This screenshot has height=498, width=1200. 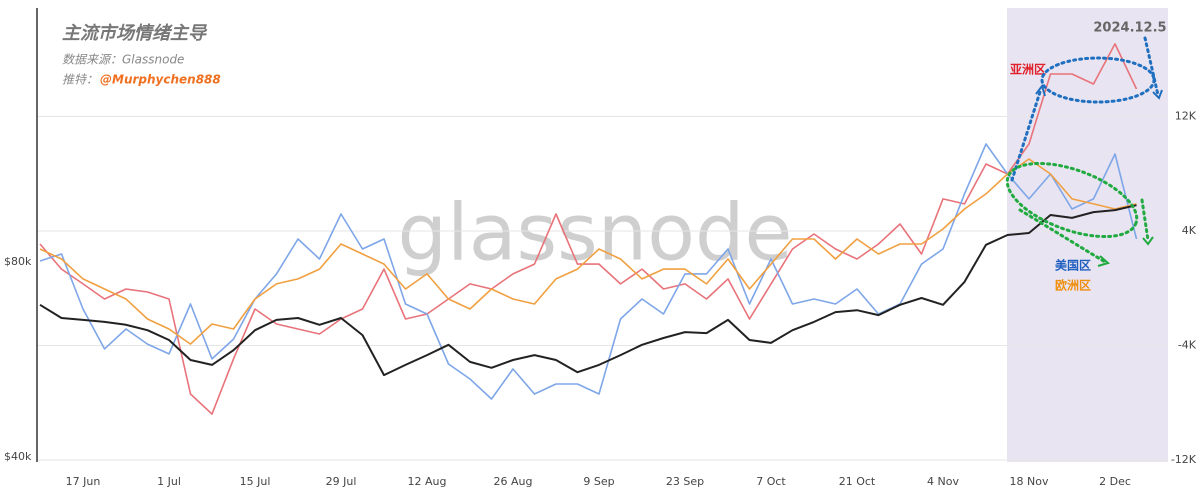 What do you see at coordinates (1115, 481) in the screenshot?
I see `x-tick-label: 2 Dec` at bounding box center [1115, 481].